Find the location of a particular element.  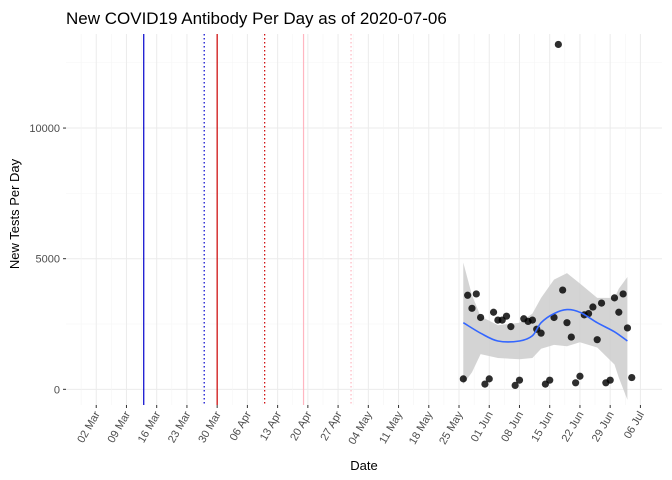

smooth-line-group is located at coordinates (545, 325).